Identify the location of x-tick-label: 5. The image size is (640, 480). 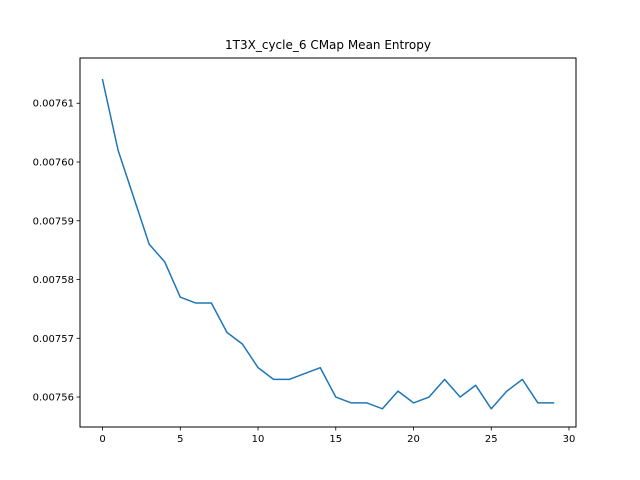
(180, 439).